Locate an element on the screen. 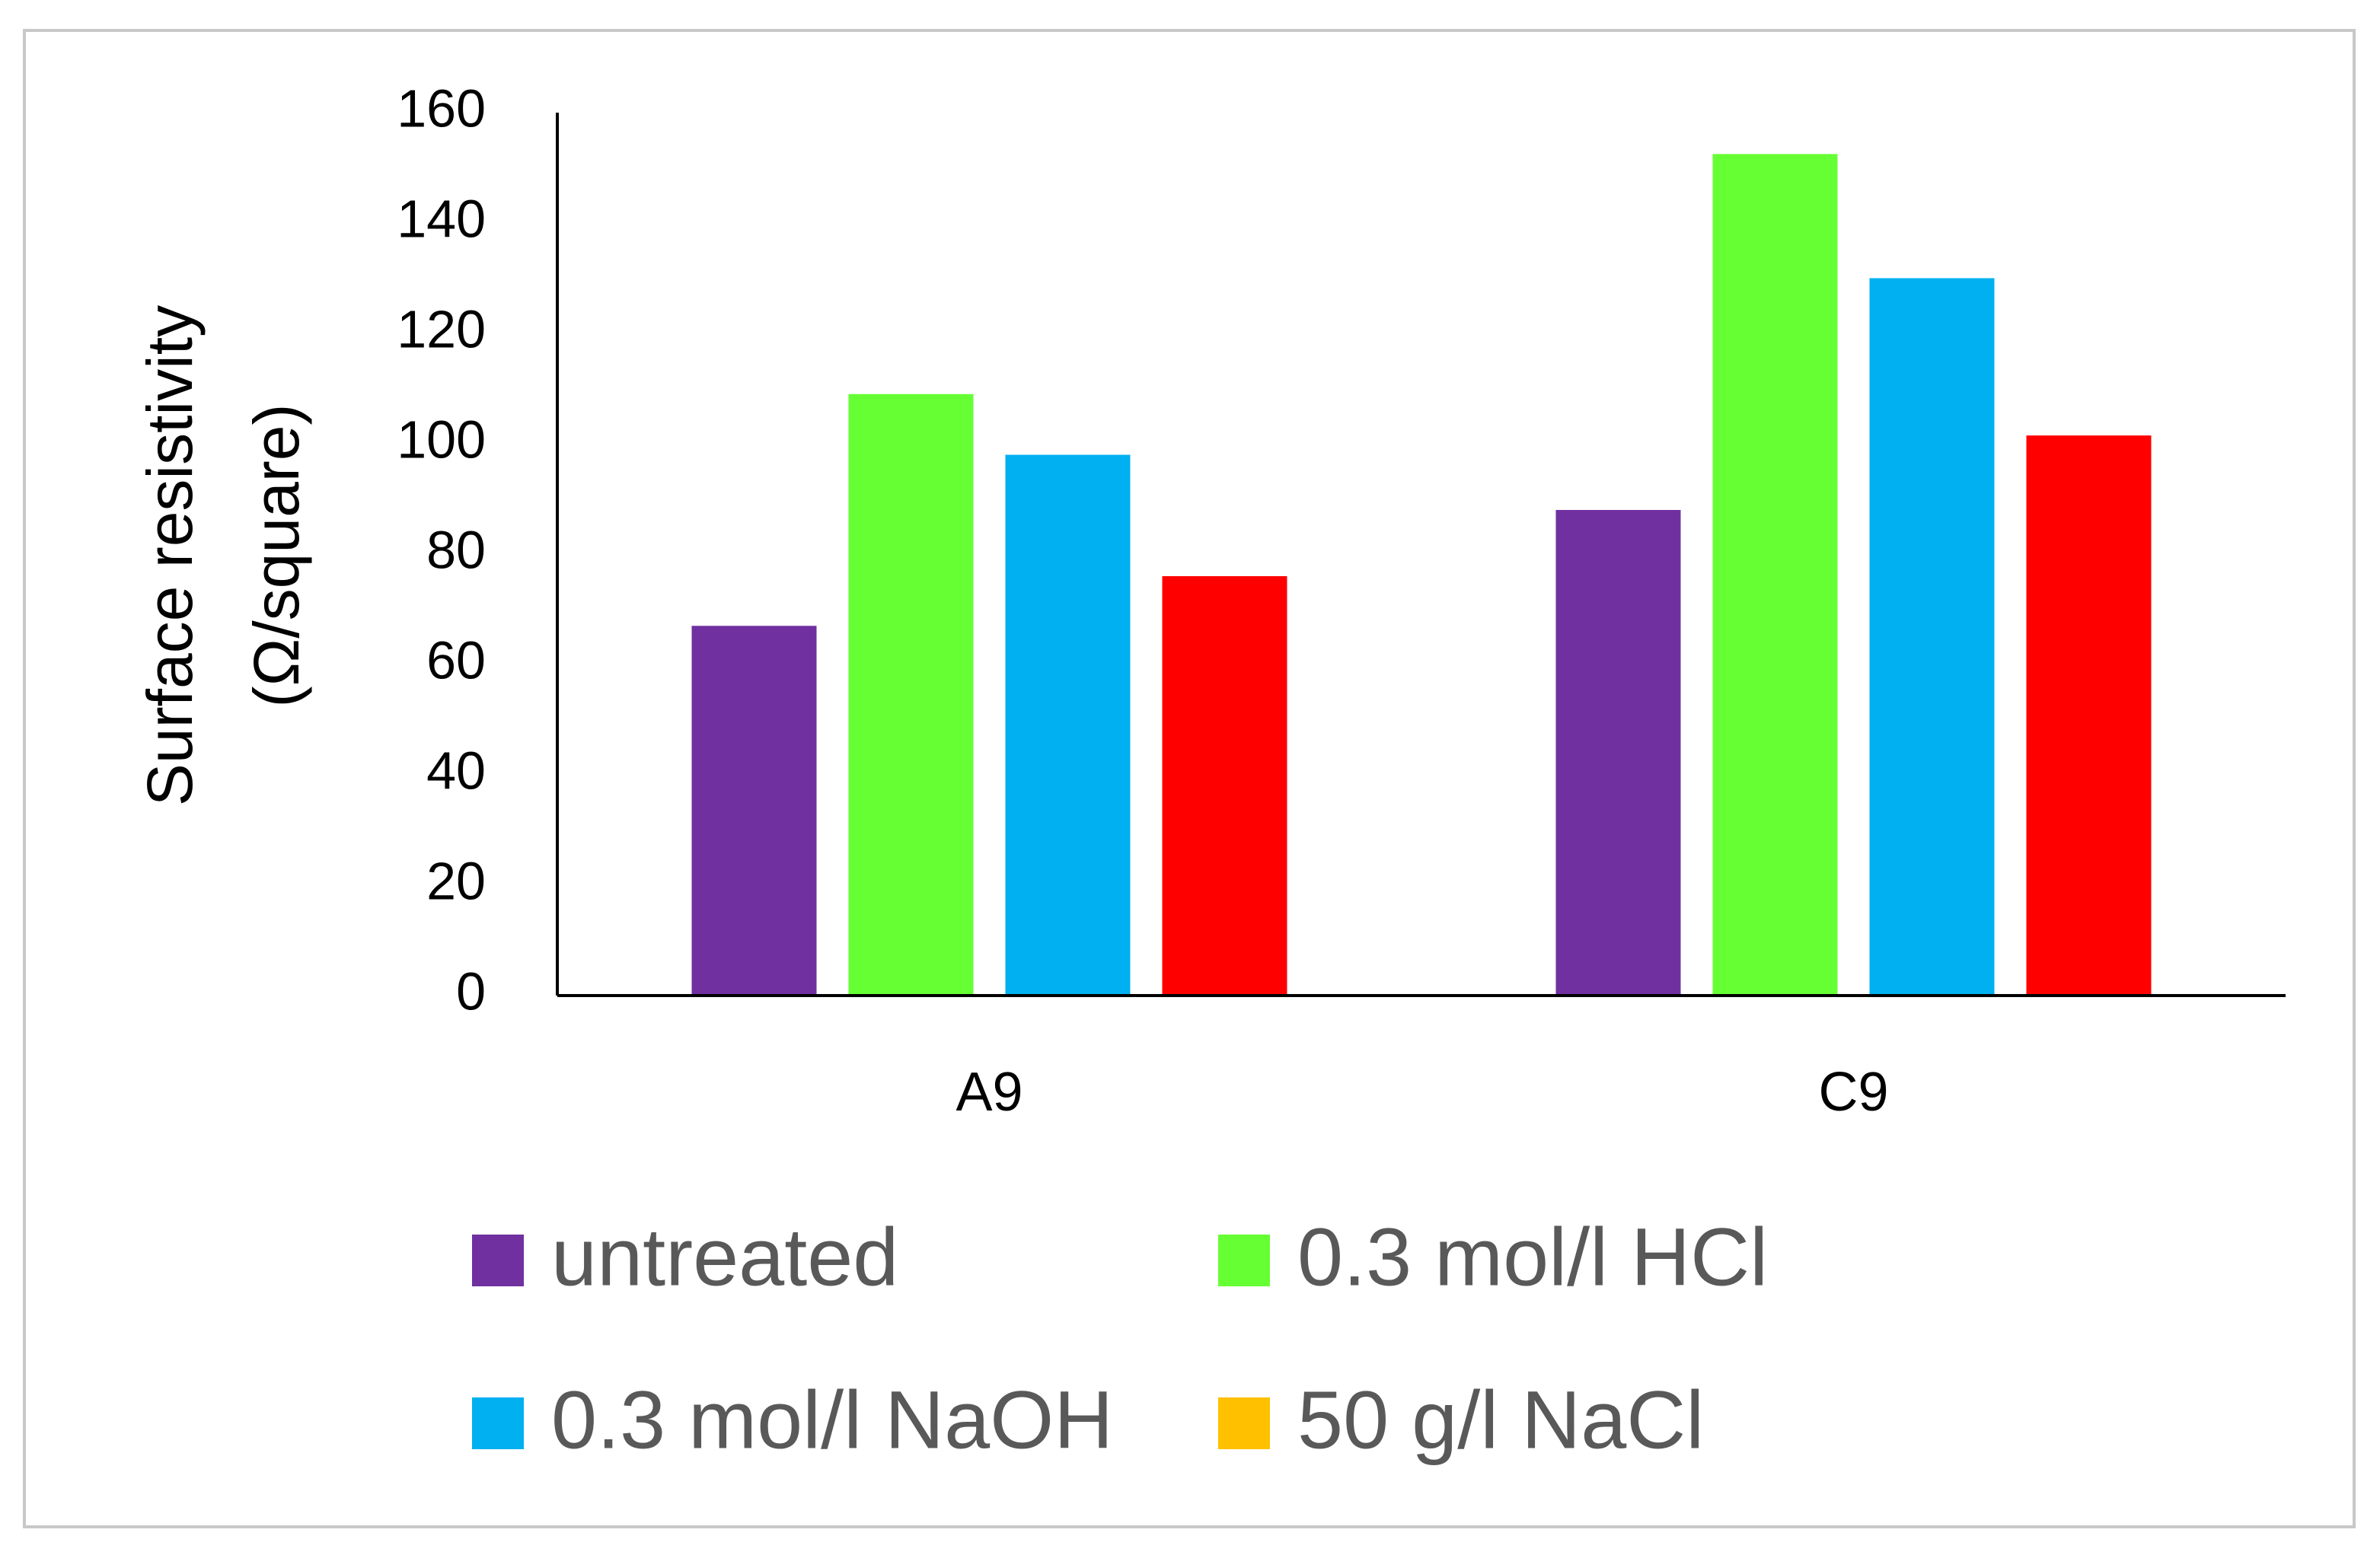  y-tick-label: 80 is located at coordinates (456, 549).